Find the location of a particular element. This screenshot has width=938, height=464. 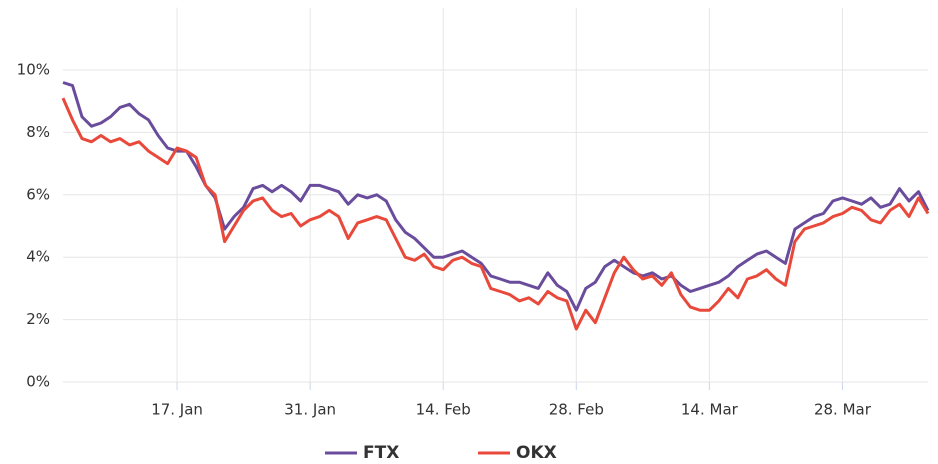

legend-label: OKX is located at coordinates (536, 453).